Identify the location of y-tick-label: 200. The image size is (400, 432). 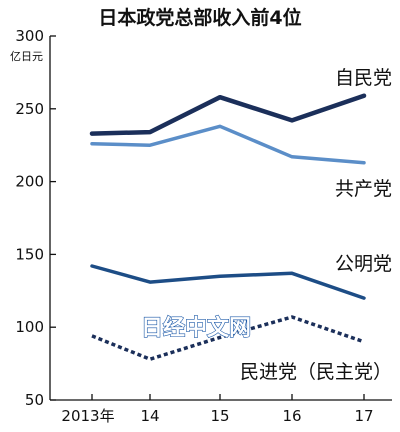
(29, 182).